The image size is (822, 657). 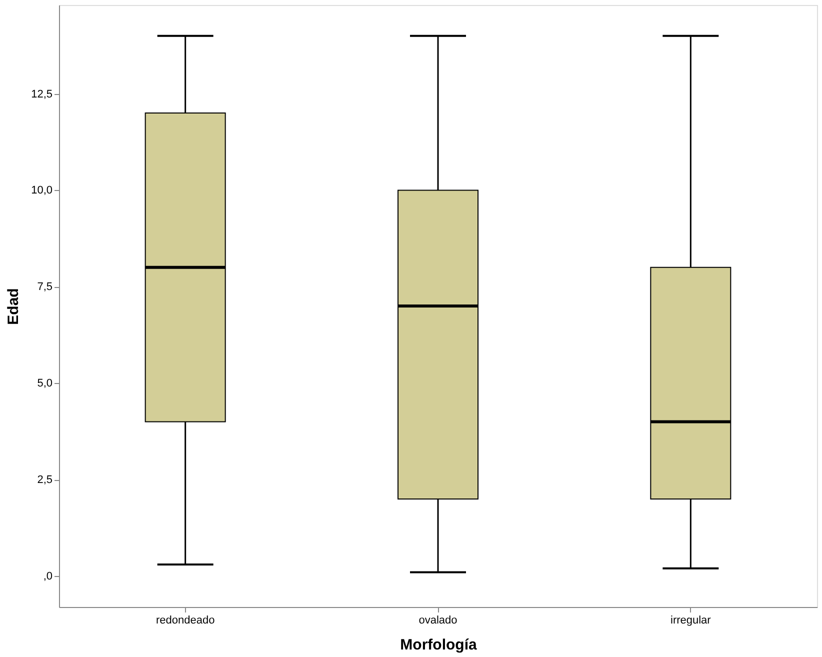 I want to click on x-tick-label: irregular, so click(x=691, y=620).